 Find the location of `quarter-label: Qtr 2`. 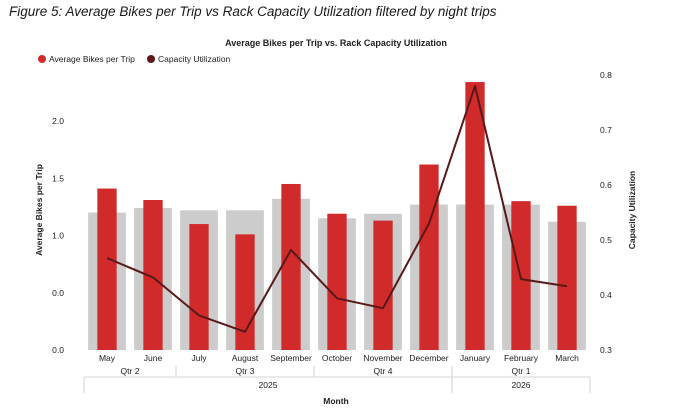

quarter-label: Qtr 2 is located at coordinates (130, 371).